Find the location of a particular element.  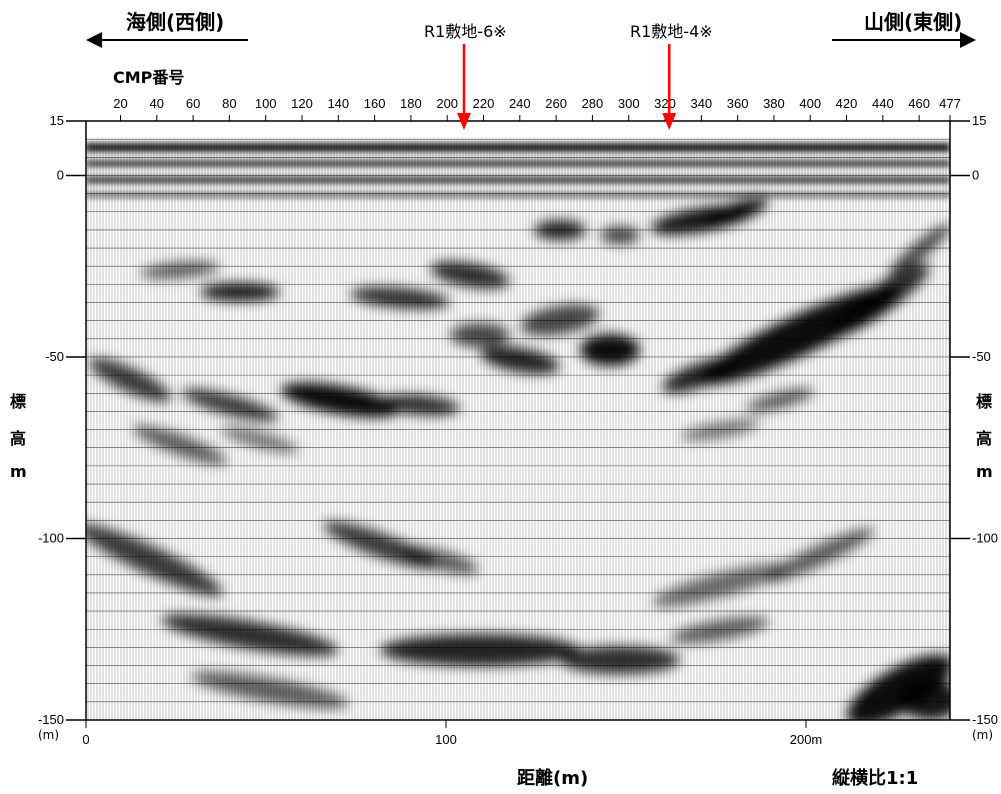

cmp-tick-label: 220 is located at coordinates (484, 103).